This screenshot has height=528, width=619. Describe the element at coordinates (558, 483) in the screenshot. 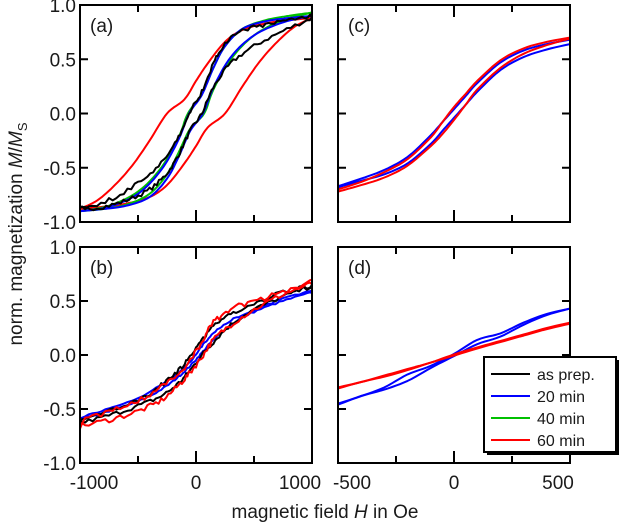

I see `x-tick-label: 500` at that location.